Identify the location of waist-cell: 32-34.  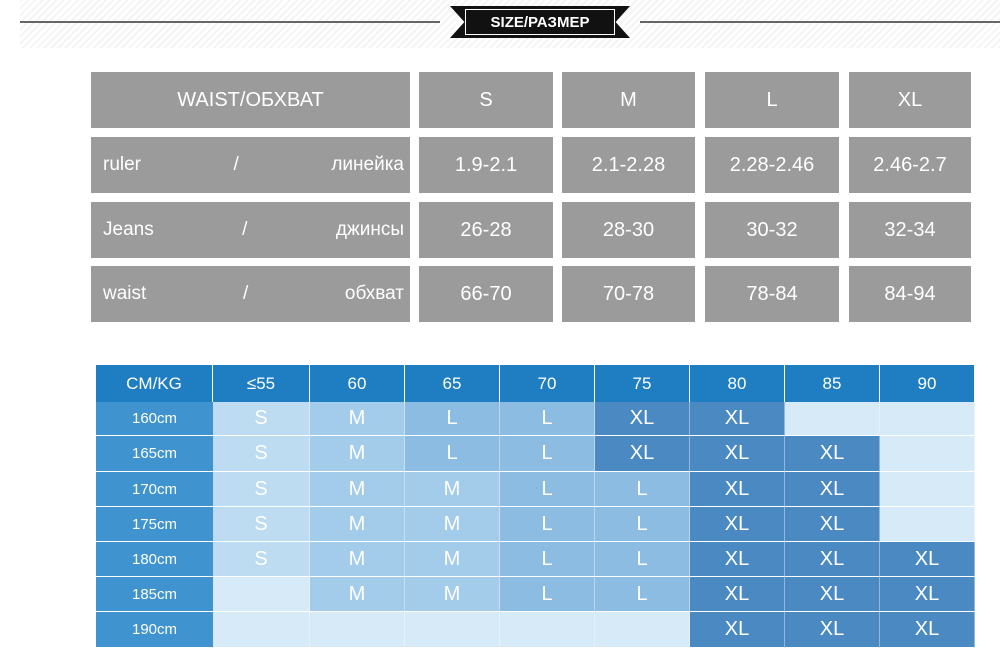
(910, 230).